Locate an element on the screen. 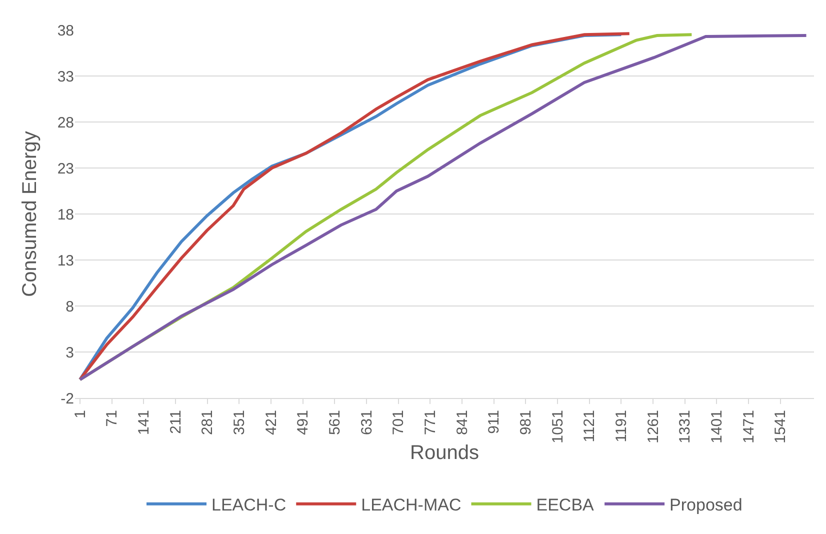 This screenshot has width=826, height=534. x-tick-label: 1121 is located at coordinates (589, 426).